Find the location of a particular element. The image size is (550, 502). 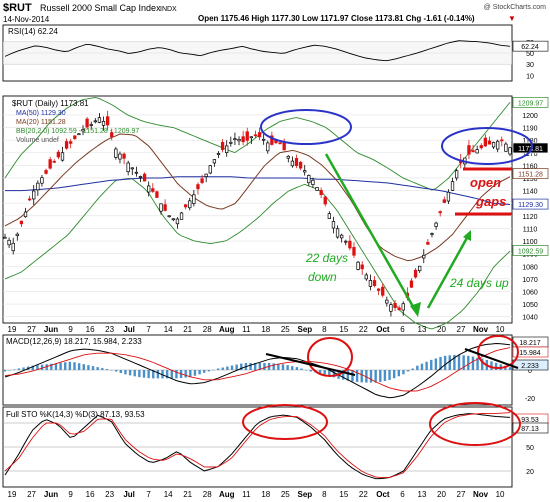

x-axis-label: Jun is located at coordinates (51, 329).